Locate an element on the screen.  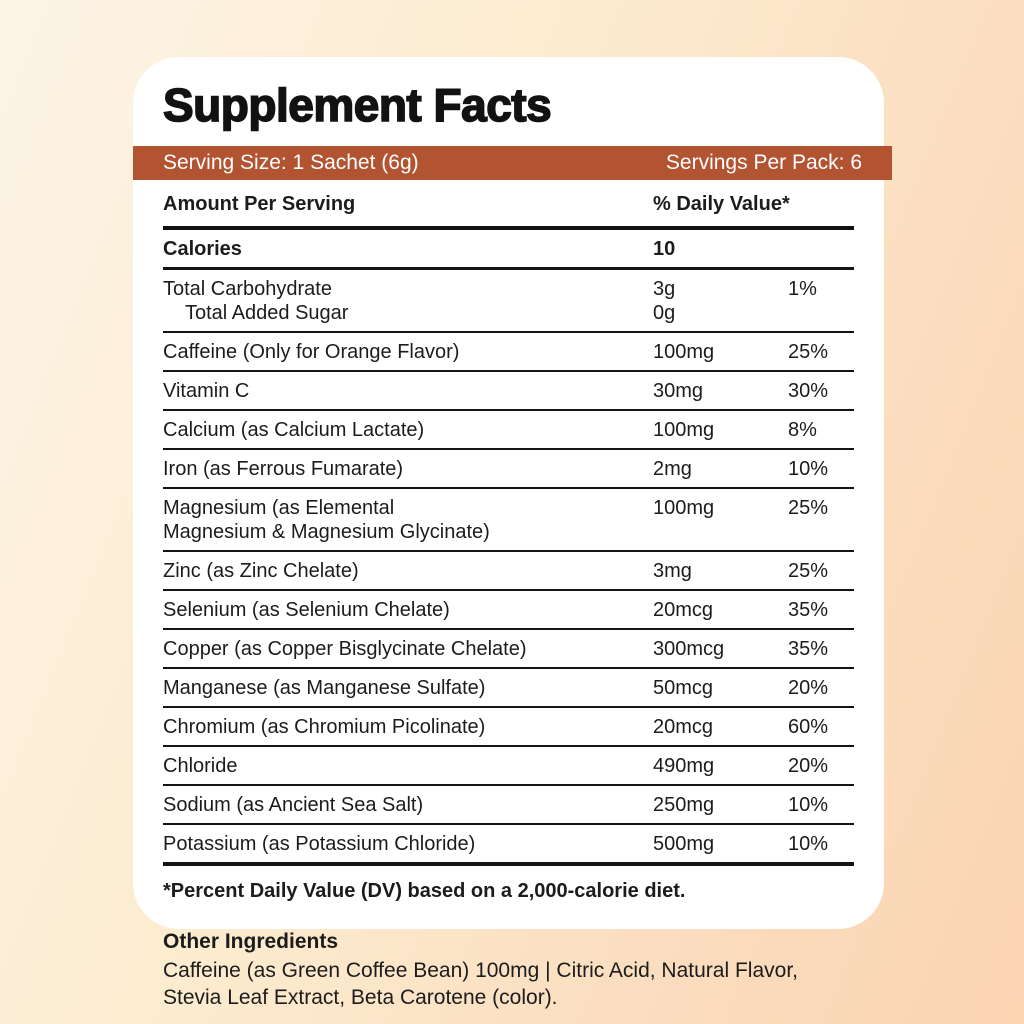
nutrient-daily-value: 30% is located at coordinates (808, 390).